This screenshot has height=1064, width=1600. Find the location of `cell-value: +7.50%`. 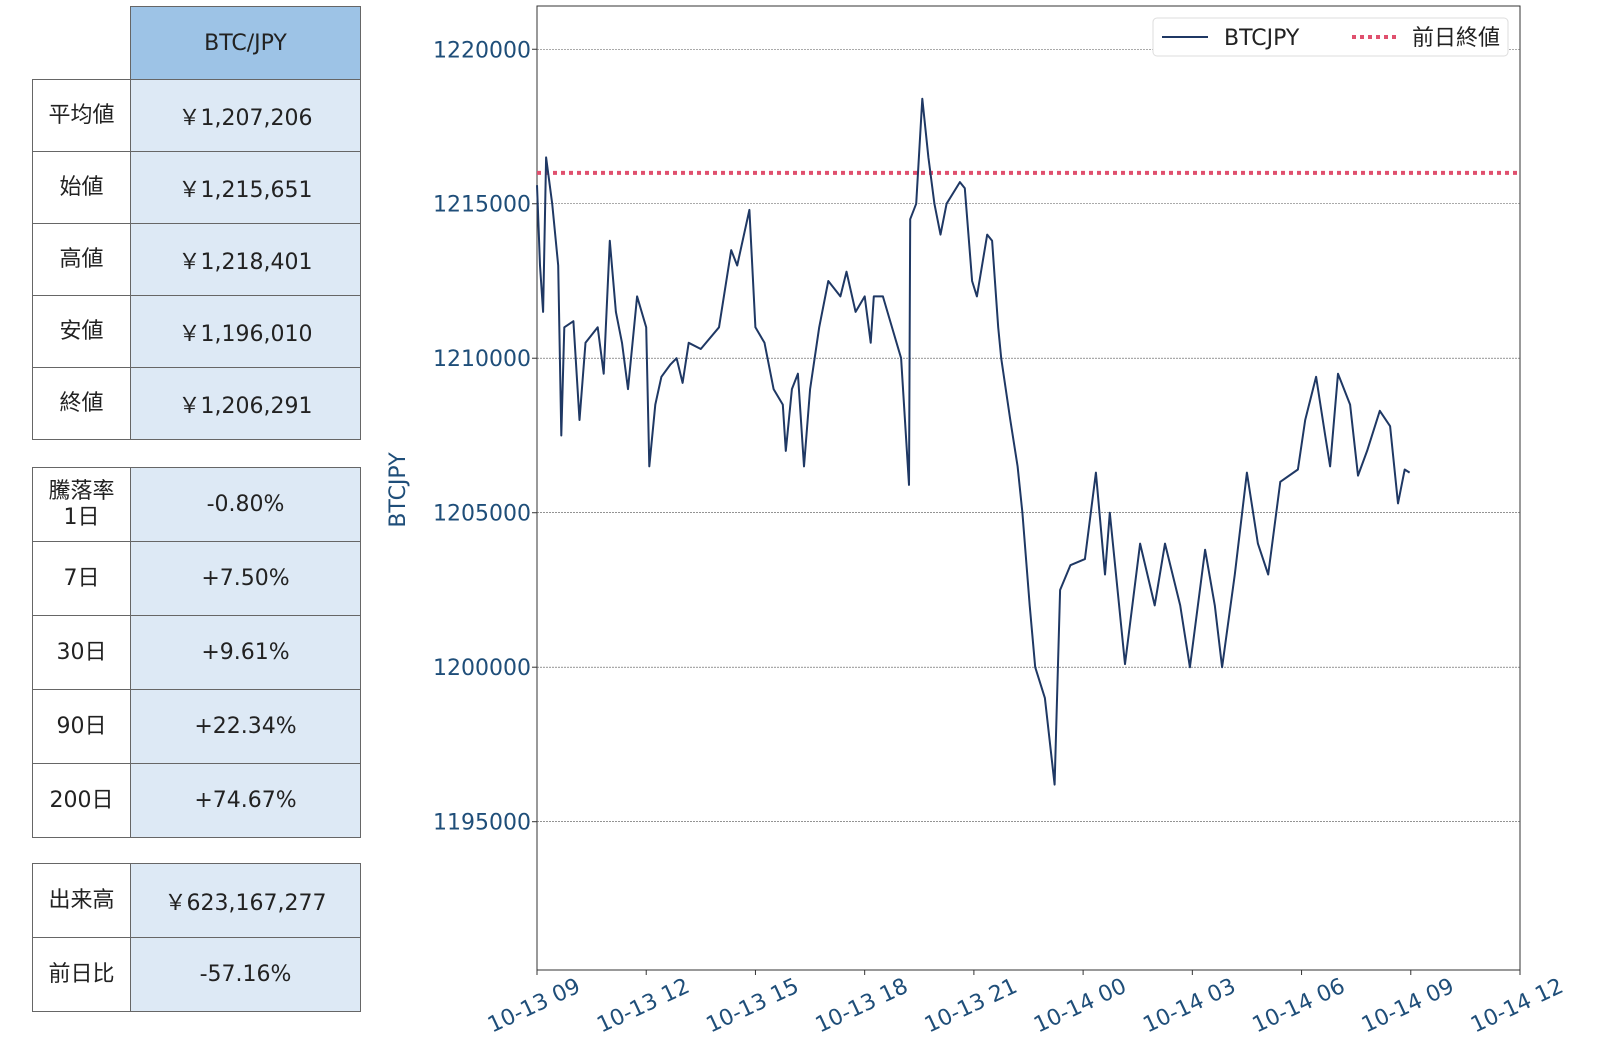

cell-value: +7.50% is located at coordinates (245, 578).